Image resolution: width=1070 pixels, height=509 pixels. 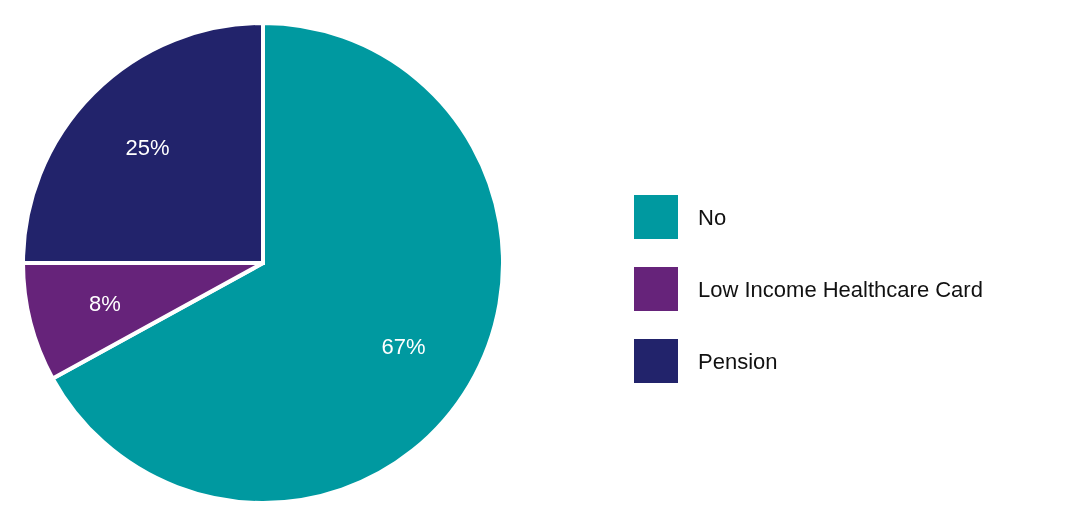 What do you see at coordinates (738, 361) in the screenshot?
I see `legend-label: Pension` at bounding box center [738, 361].